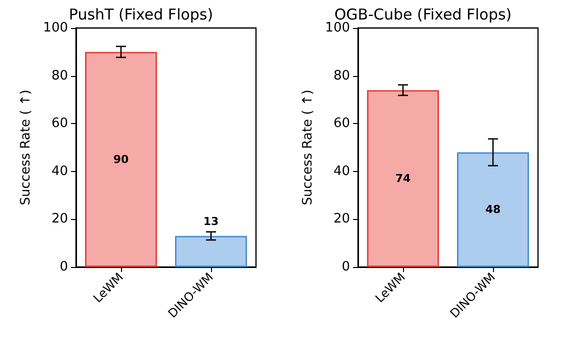 The width and height of the screenshot is (564, 346). Describe the element at coordinates (423, 15) in the screenshot. I see `chart-title: OGB-Cube (Fixed Flops)` at that location.